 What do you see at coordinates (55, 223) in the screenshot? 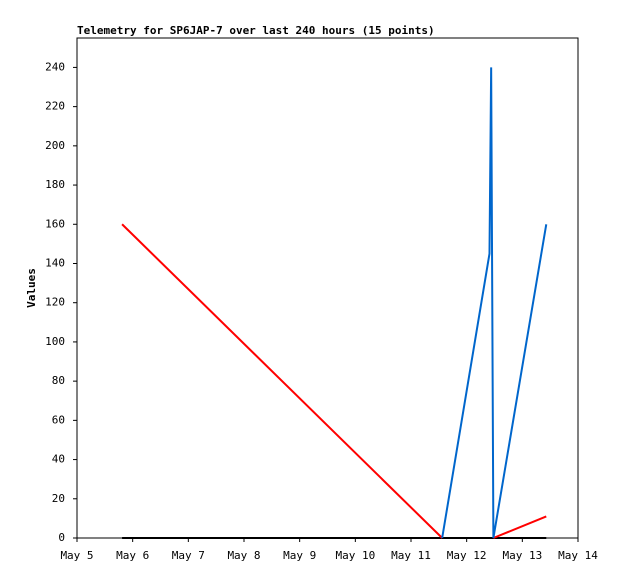
I see `y-tick-label: 160` at bounding box center [55, 223].